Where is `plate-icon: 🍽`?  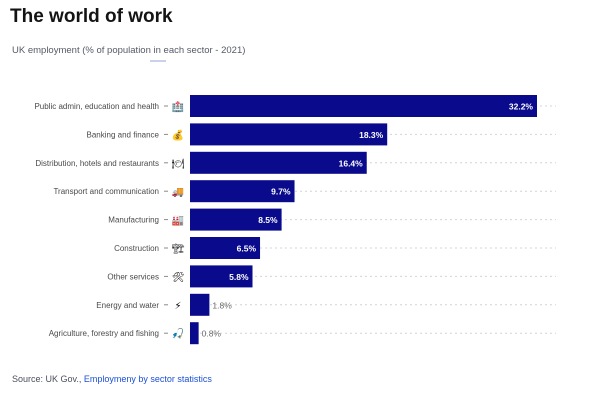 plate-icon: 🍽 is located at coordinates (178, 164).